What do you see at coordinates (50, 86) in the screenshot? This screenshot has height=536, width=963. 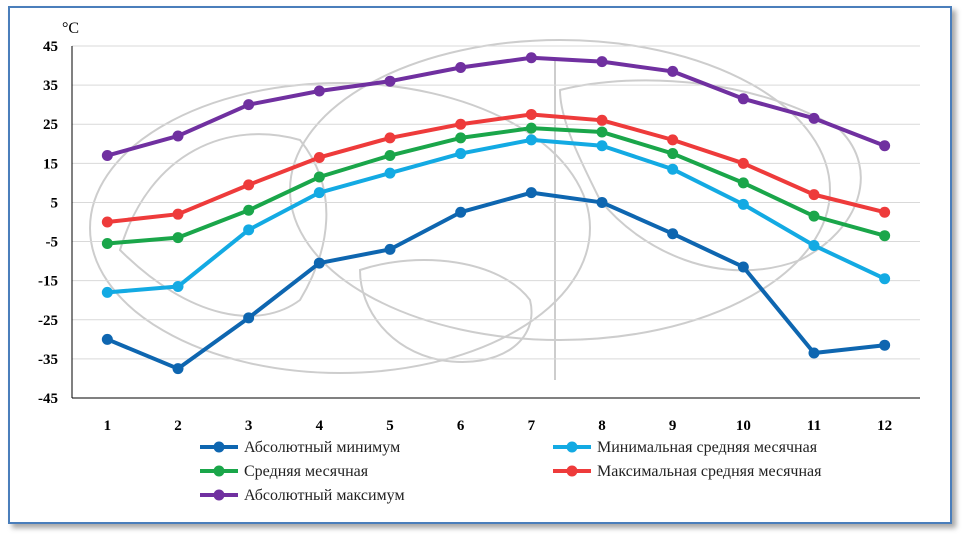 I see `y-tick-label: 35` at bounding box center [50, 86].